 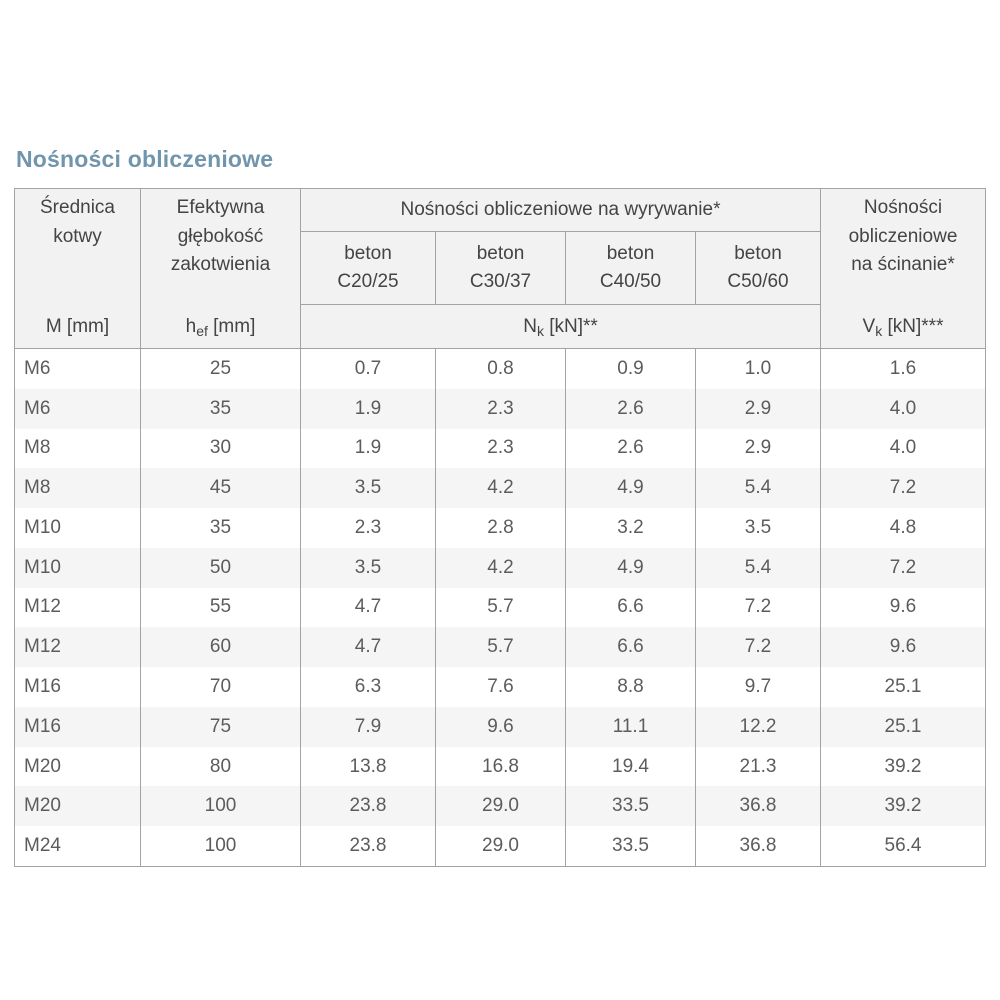 I want to click on table-row: M10 50 3.5 4.2 4.9 5.4 7.2, so click(x=500, y=567).